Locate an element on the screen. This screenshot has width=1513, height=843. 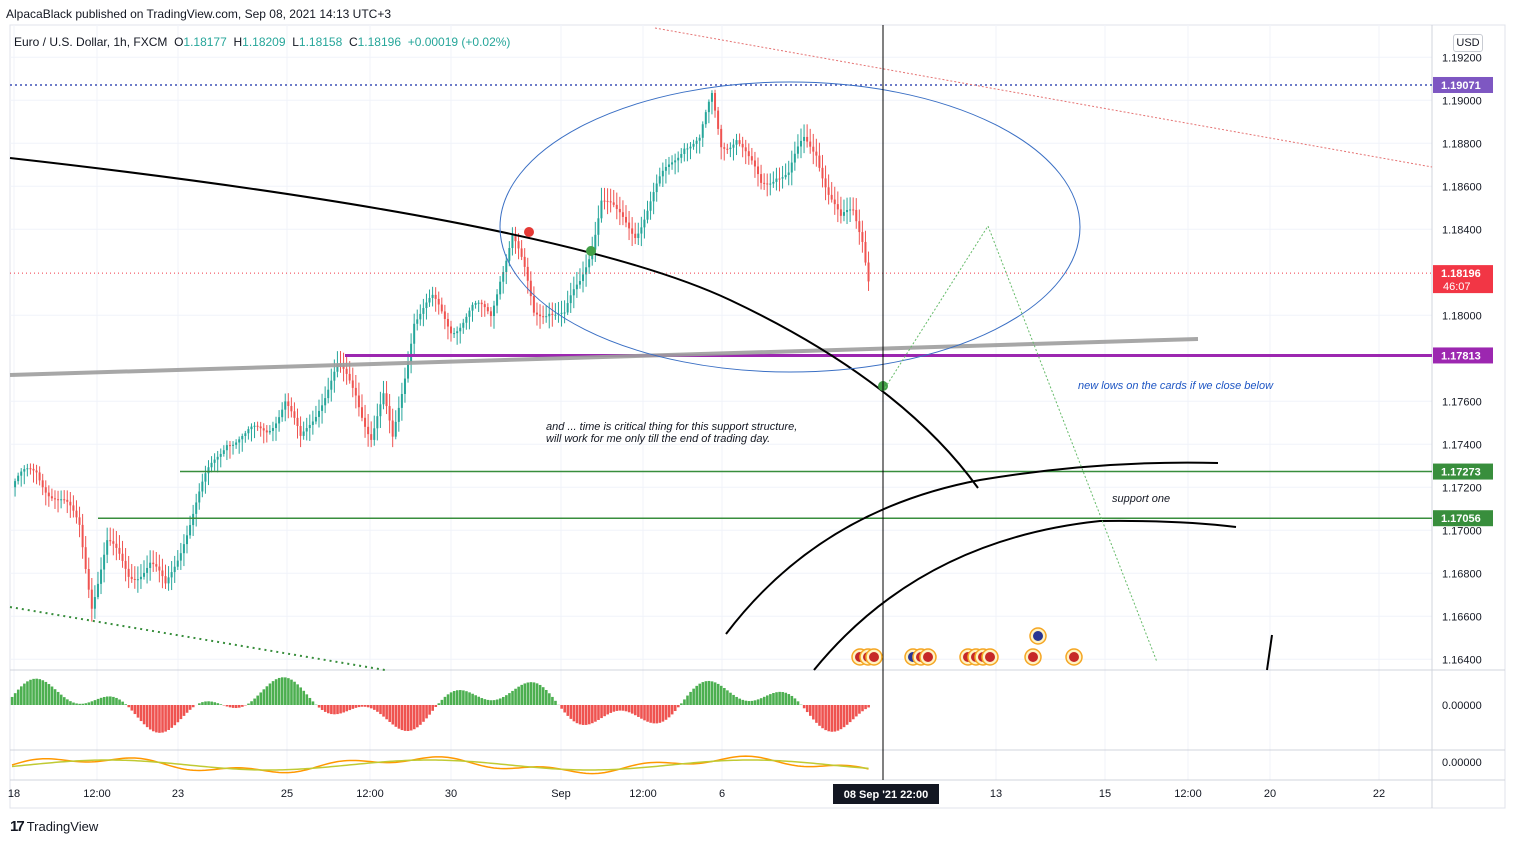
open-label: O is located at coordinates (179, 42).